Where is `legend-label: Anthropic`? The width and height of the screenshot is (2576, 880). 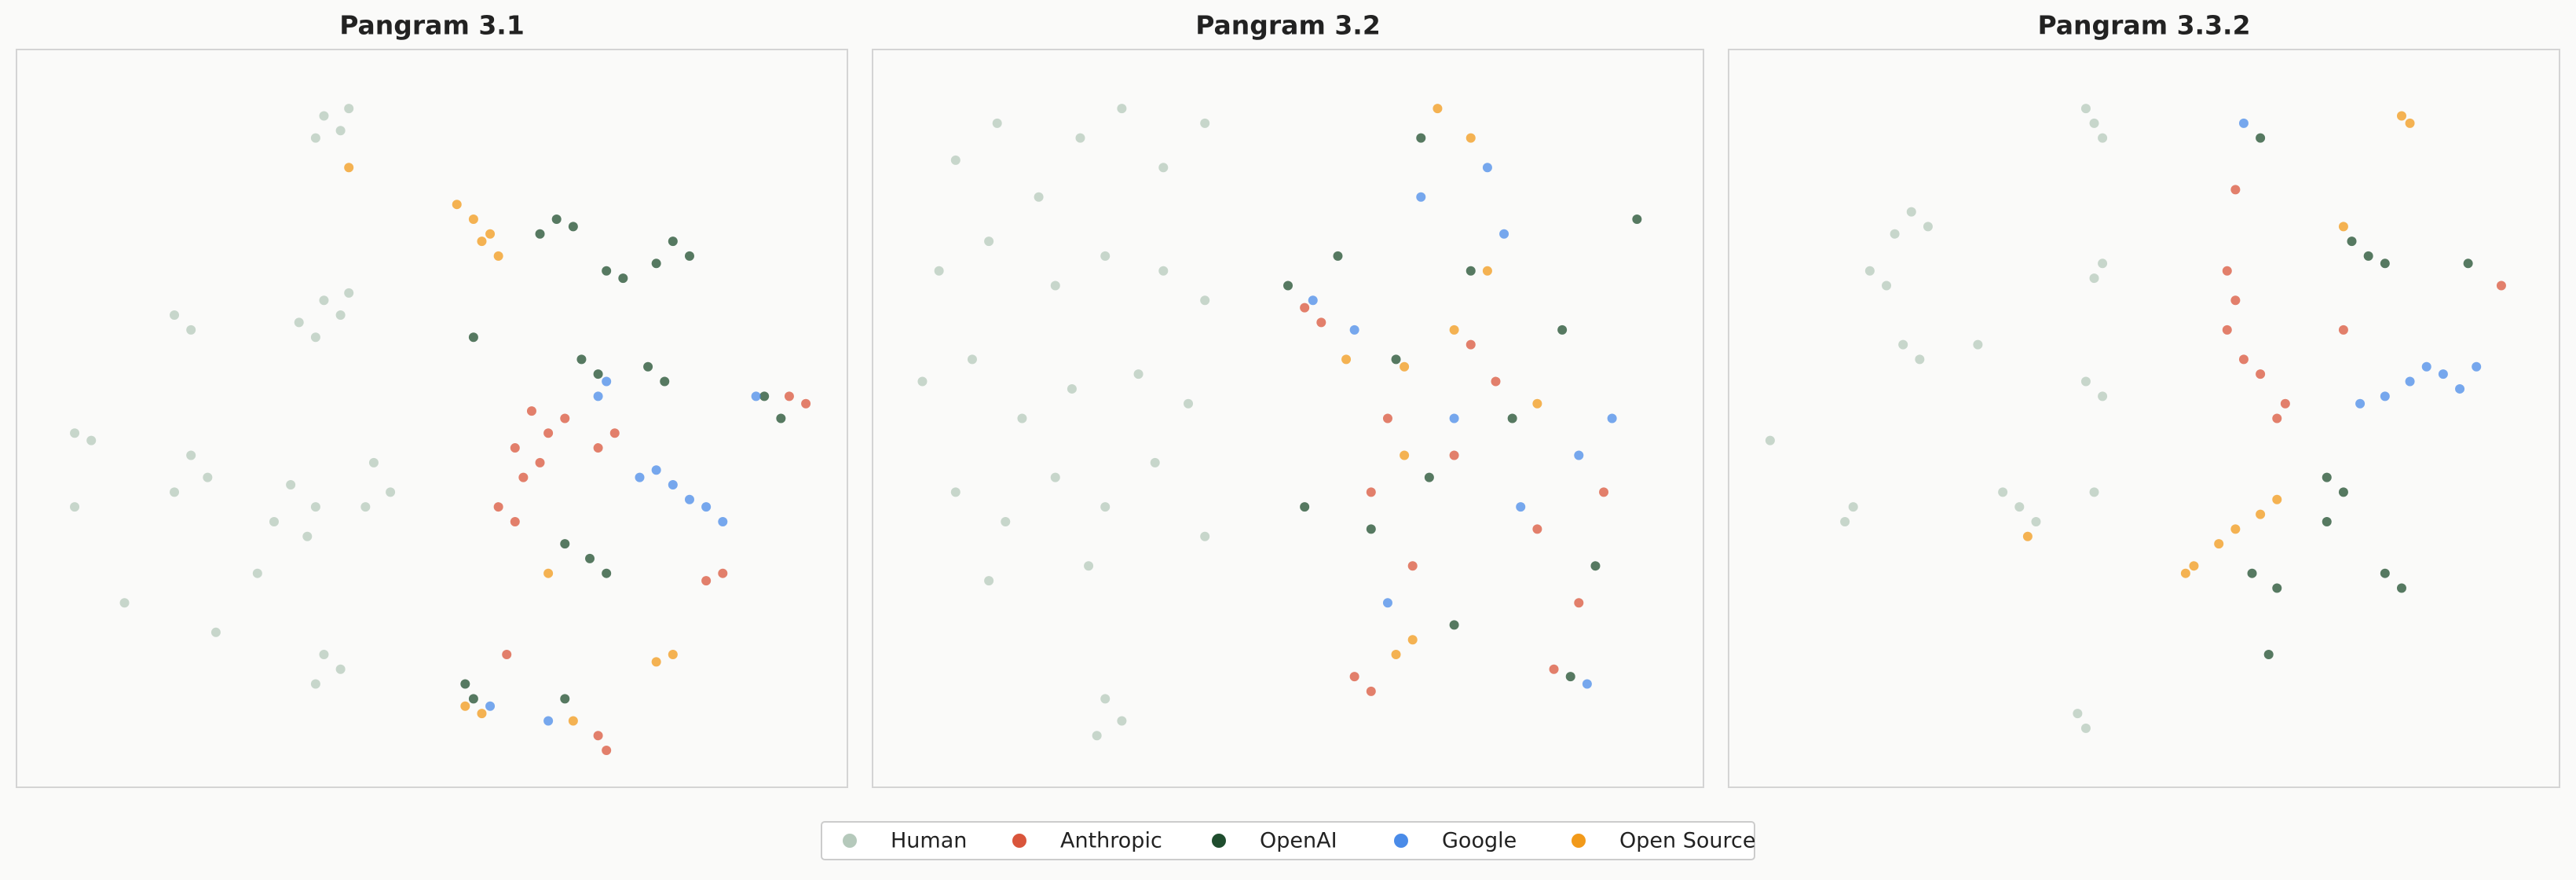 legend-label: Anthropic is located at coordinates (1111, 841).